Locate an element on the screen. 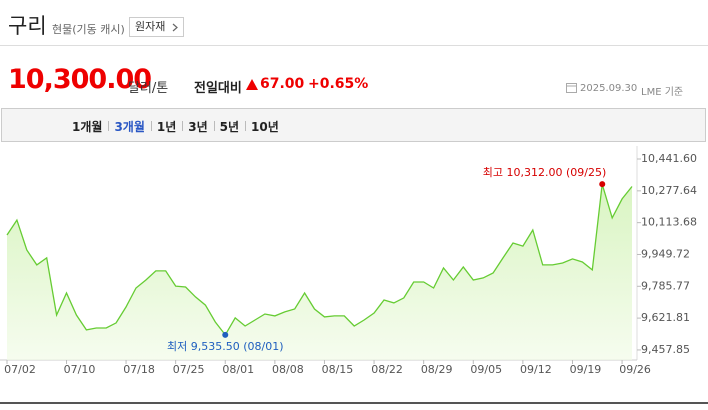 Image resolution: width=708 pixels, height=410 pixels. chevron is located at coordinates (175, 27).